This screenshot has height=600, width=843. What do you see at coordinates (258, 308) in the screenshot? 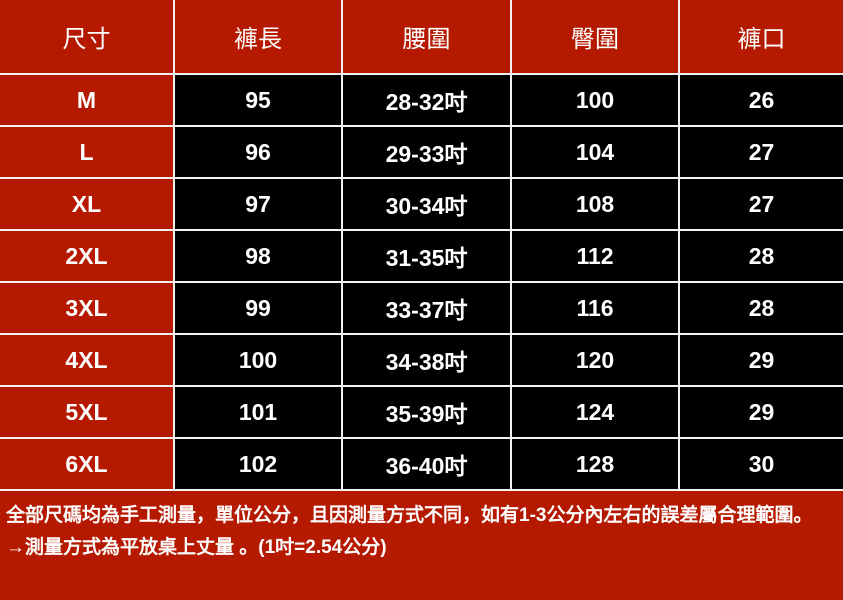
I see `table-cell: 99` at bounding box center [258, 308].